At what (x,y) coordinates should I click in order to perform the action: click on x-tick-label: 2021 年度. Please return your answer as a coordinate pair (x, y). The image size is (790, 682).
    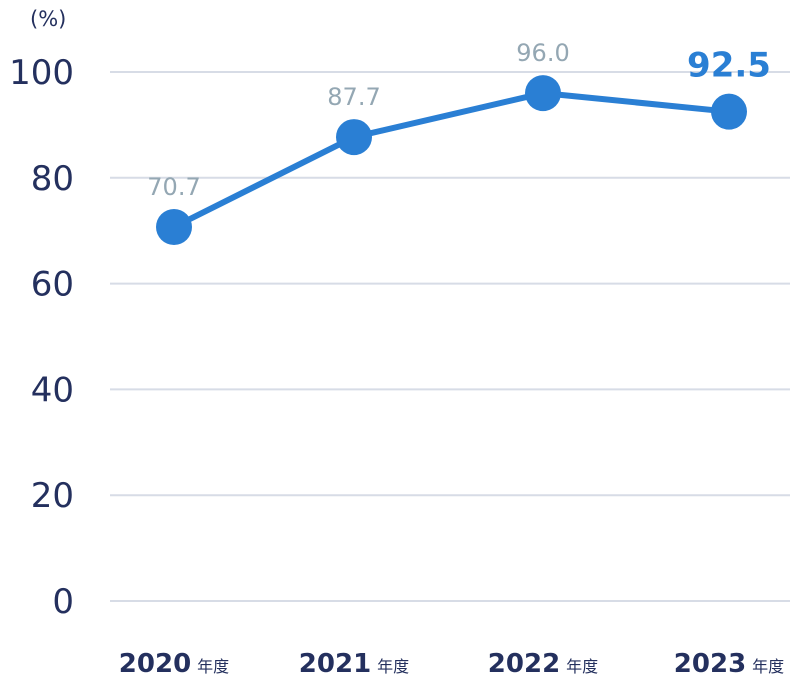
    Looking at the image, I should click on (354, 664).